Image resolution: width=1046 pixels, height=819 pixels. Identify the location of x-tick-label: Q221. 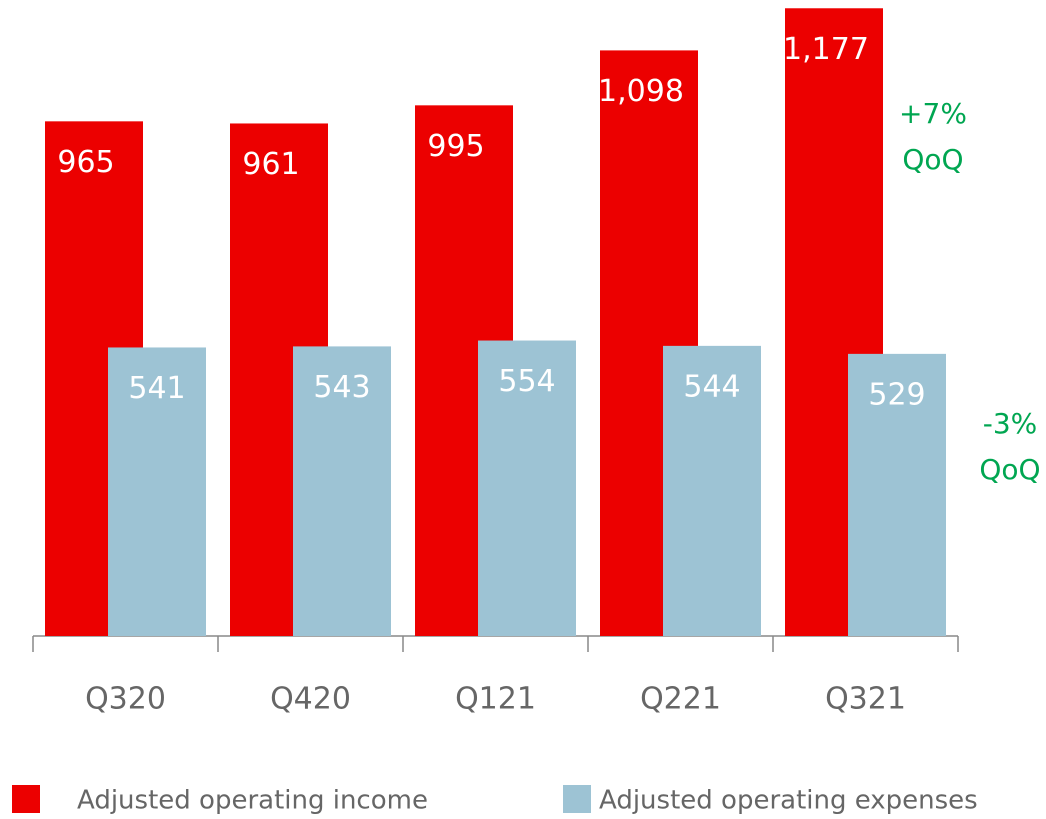
(680, 699).